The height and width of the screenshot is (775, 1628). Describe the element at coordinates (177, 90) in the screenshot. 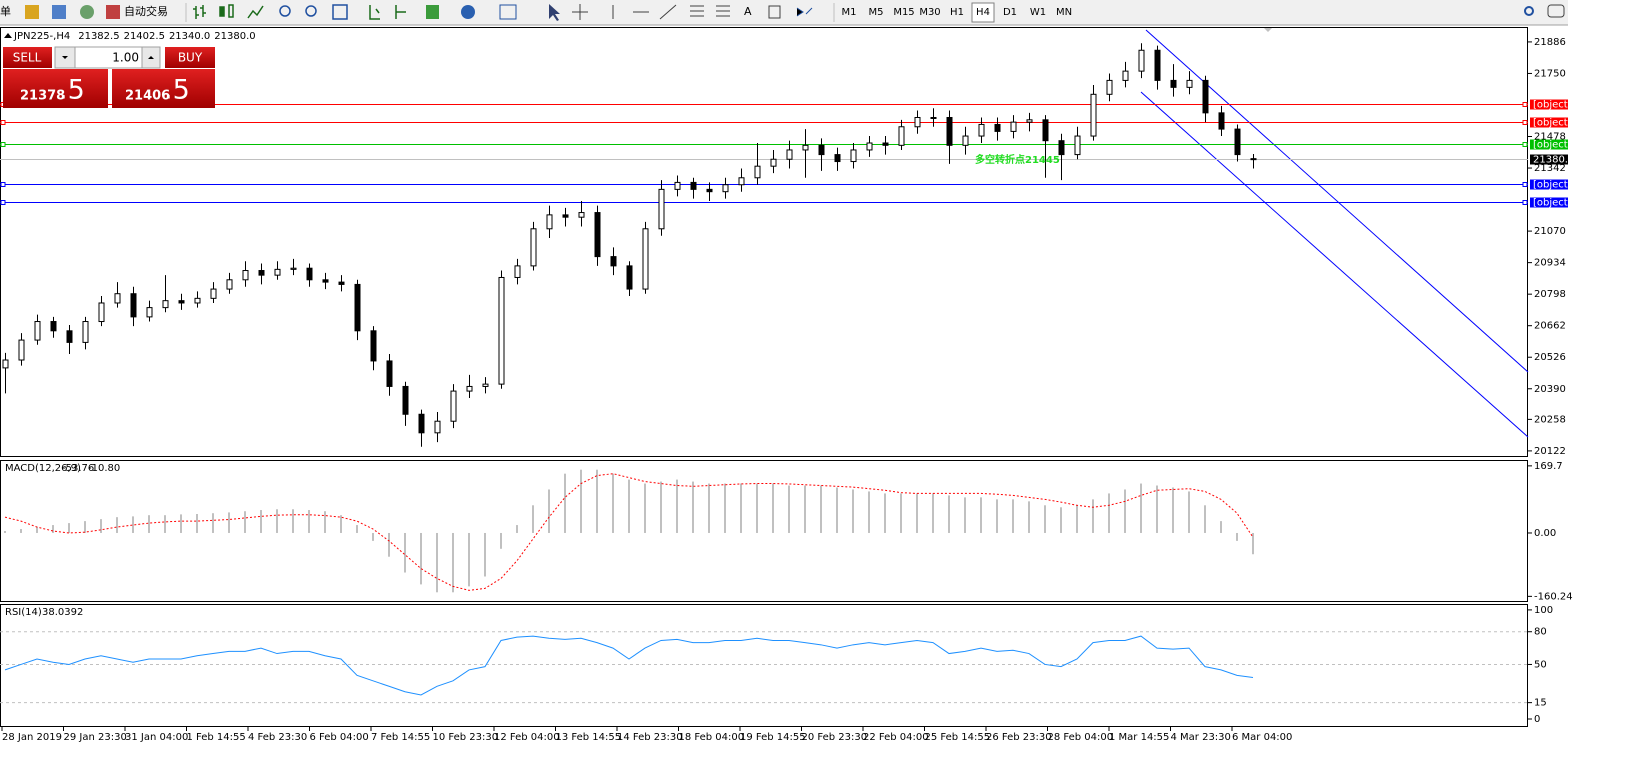

I see `buy-price-fraction: .5` at that location.